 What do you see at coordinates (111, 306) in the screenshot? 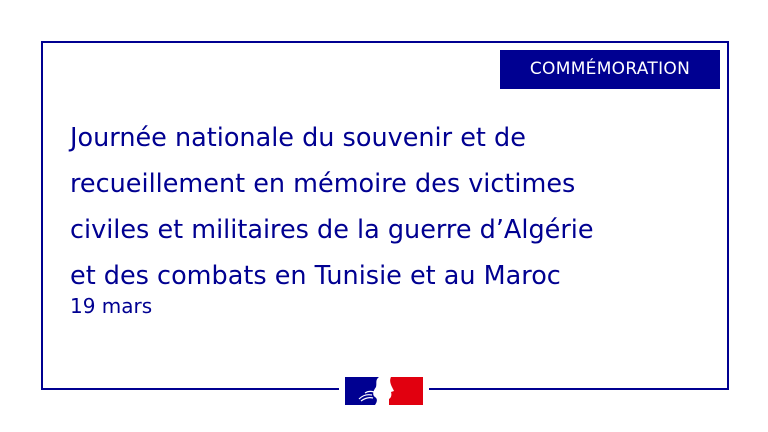
I see `event-date: 19 mars` at bounding box center [111, 306].